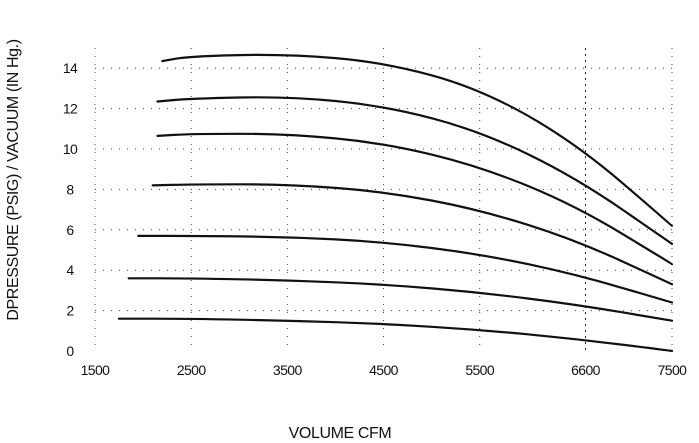  I want to click on y-axis-label: DPRESSURE (PSIG) / VACUUM (IN Hg.), so click(13, 179).